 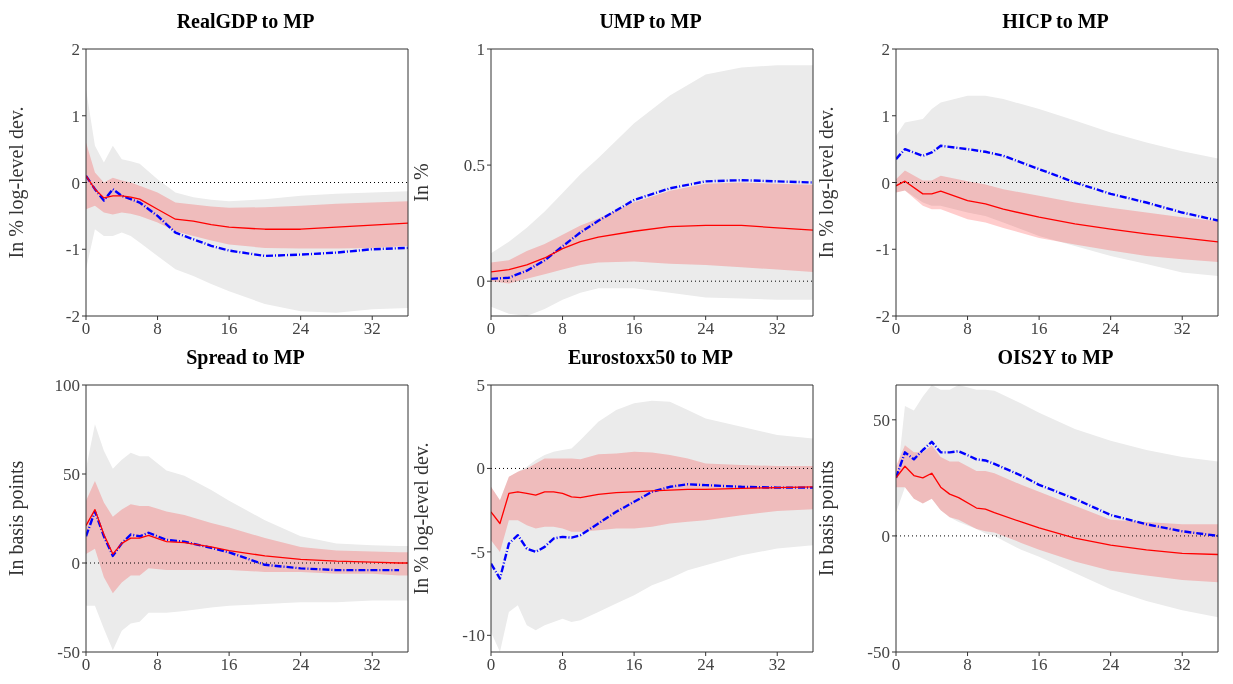 I want to click on y-tick-label: 5, so click(x=480, y=386).